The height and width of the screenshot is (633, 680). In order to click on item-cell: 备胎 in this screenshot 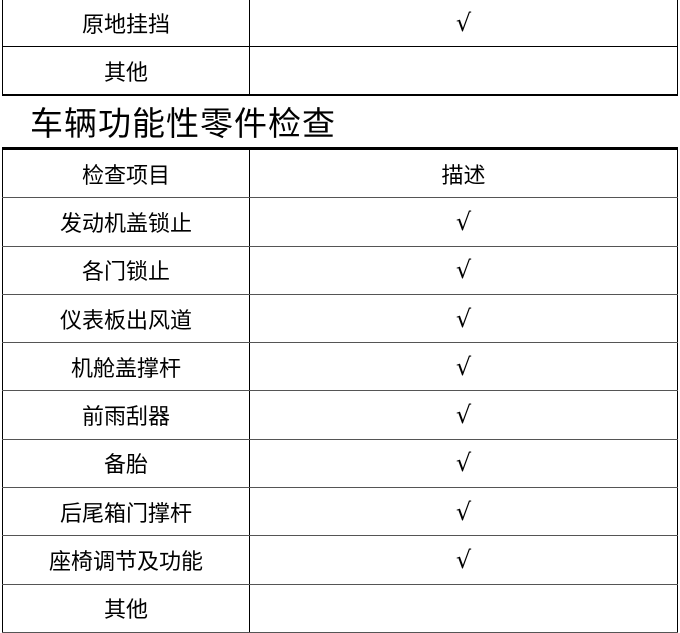, I will do `click(126, 463)`.